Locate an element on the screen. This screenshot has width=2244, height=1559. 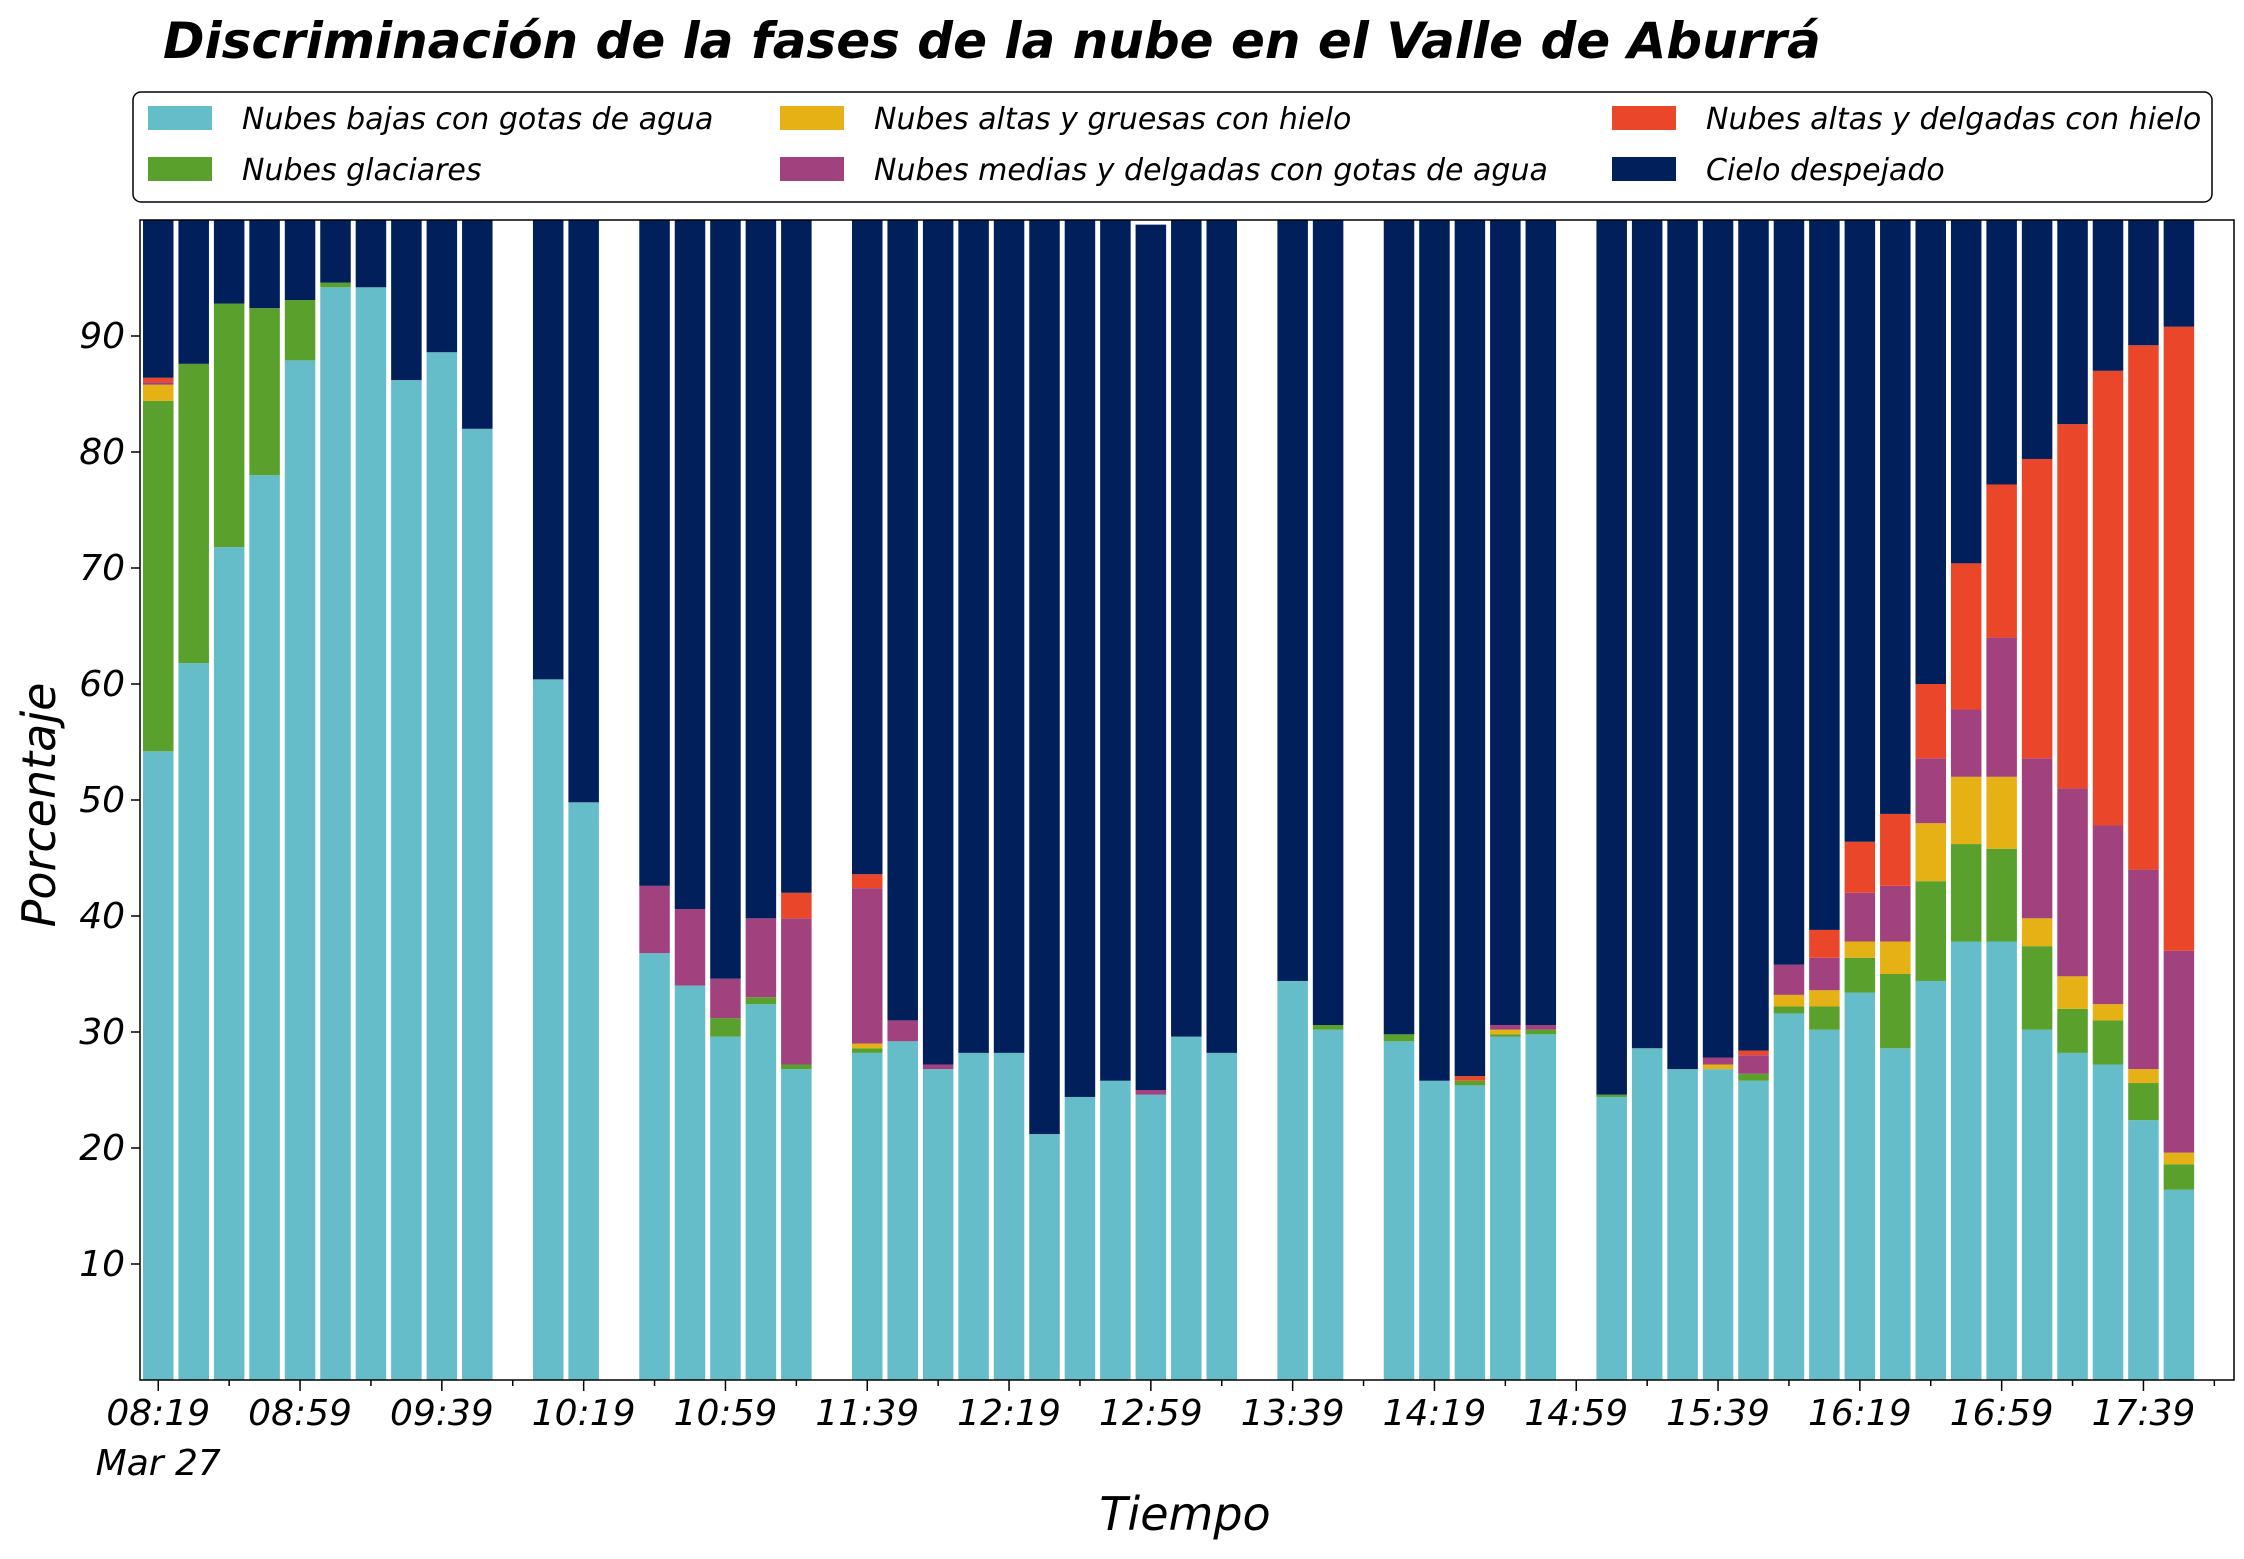
x-tick-label-1619: 16:19 is located at coordinates (1860, 1413).